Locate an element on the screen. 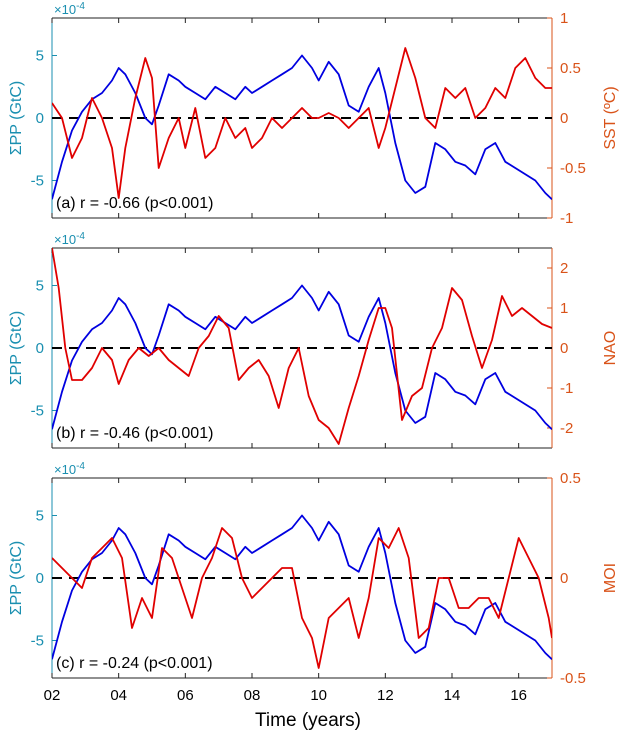  x-tick-label: 14 is located at coordinates (452, 695).